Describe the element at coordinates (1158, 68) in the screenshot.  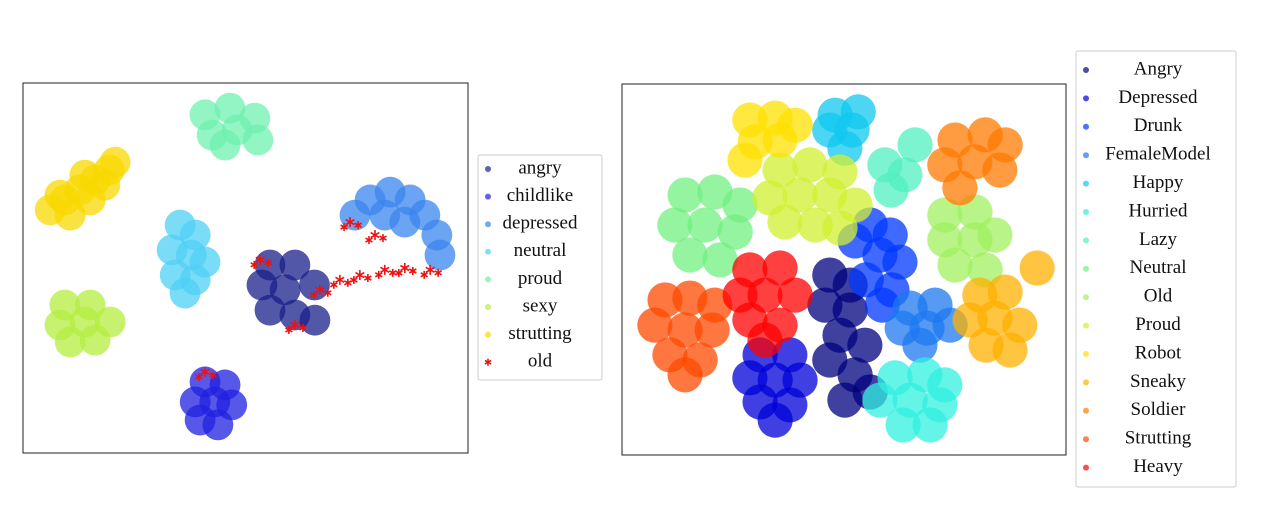
I see `legend-label: Angry` at that location.